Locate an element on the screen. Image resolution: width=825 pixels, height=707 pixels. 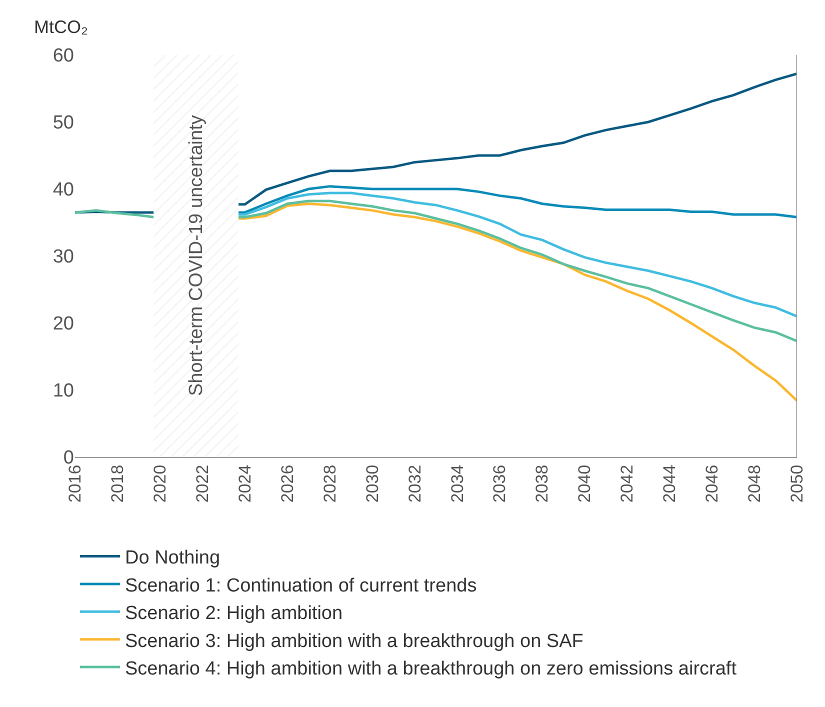
y-tick-label: 40 is located at coordinates (63, 190).